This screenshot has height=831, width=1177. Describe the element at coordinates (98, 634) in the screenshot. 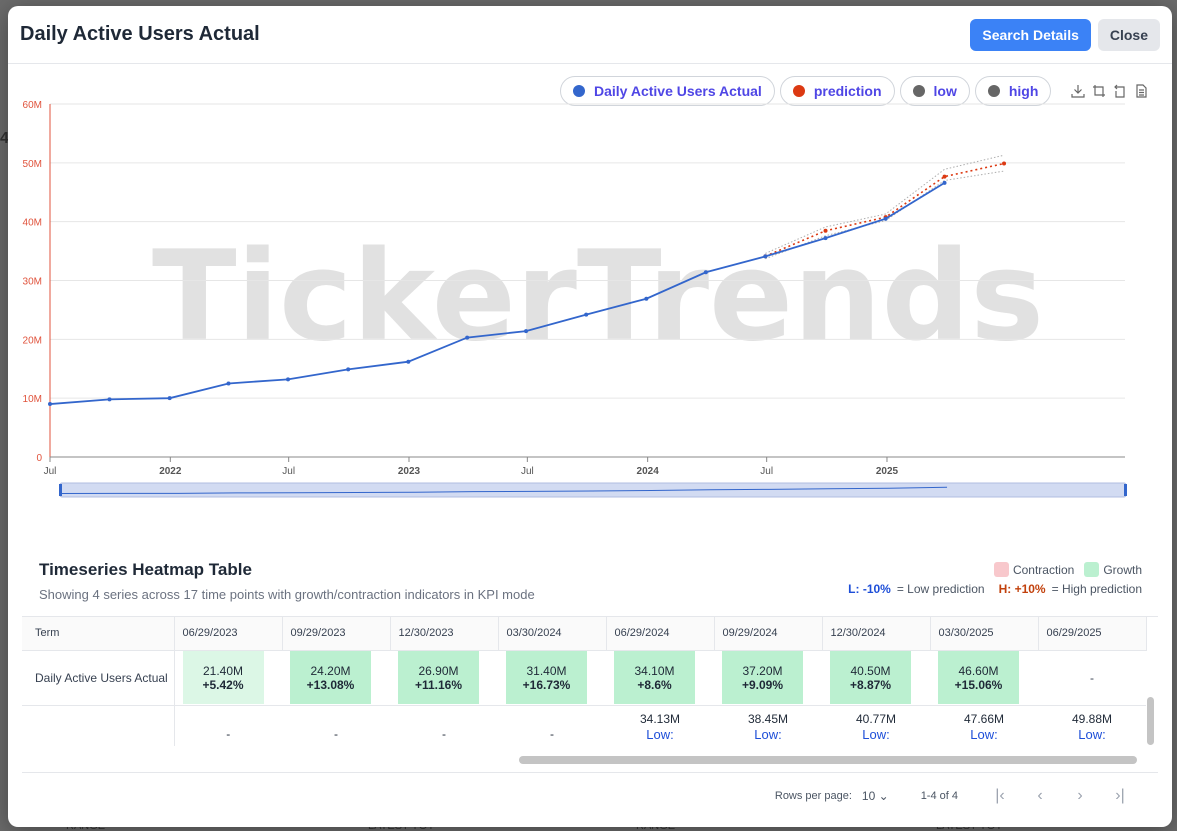

I see `column-header: Term` at that location.